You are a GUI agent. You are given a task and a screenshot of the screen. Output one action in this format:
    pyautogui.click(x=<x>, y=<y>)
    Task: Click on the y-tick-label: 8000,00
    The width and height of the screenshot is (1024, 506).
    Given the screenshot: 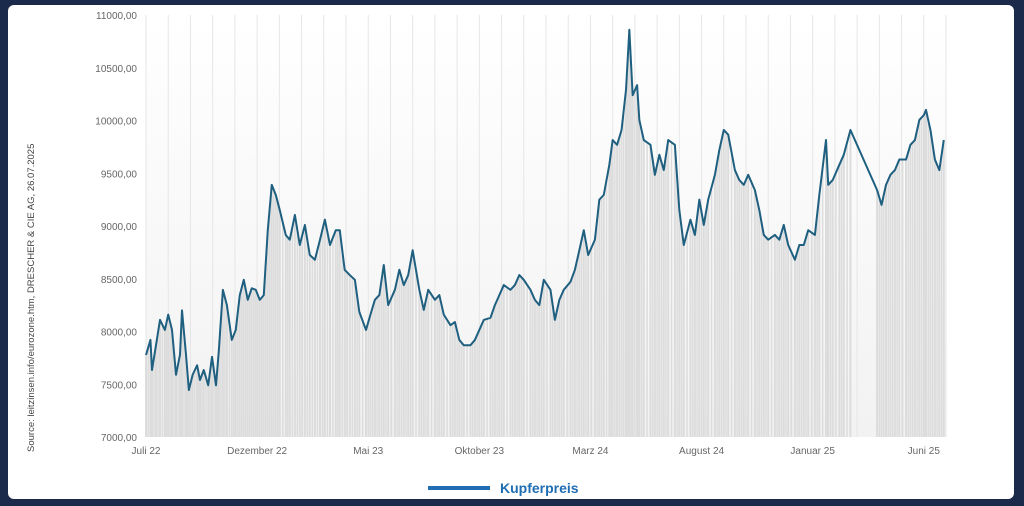 What is the action you would take?
    pyautogui.click(x=119, y=333)
    